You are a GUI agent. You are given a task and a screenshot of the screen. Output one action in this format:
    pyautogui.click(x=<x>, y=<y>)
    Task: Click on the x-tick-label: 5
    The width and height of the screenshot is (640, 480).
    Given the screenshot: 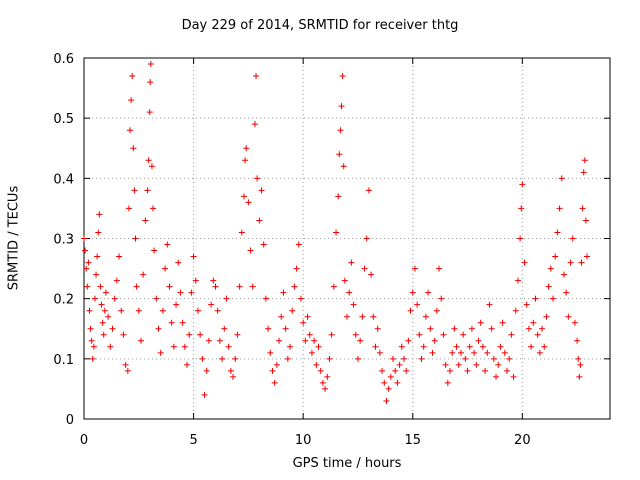 What is the action you would take?
    pyautogui.click(x=193, y=440)
    